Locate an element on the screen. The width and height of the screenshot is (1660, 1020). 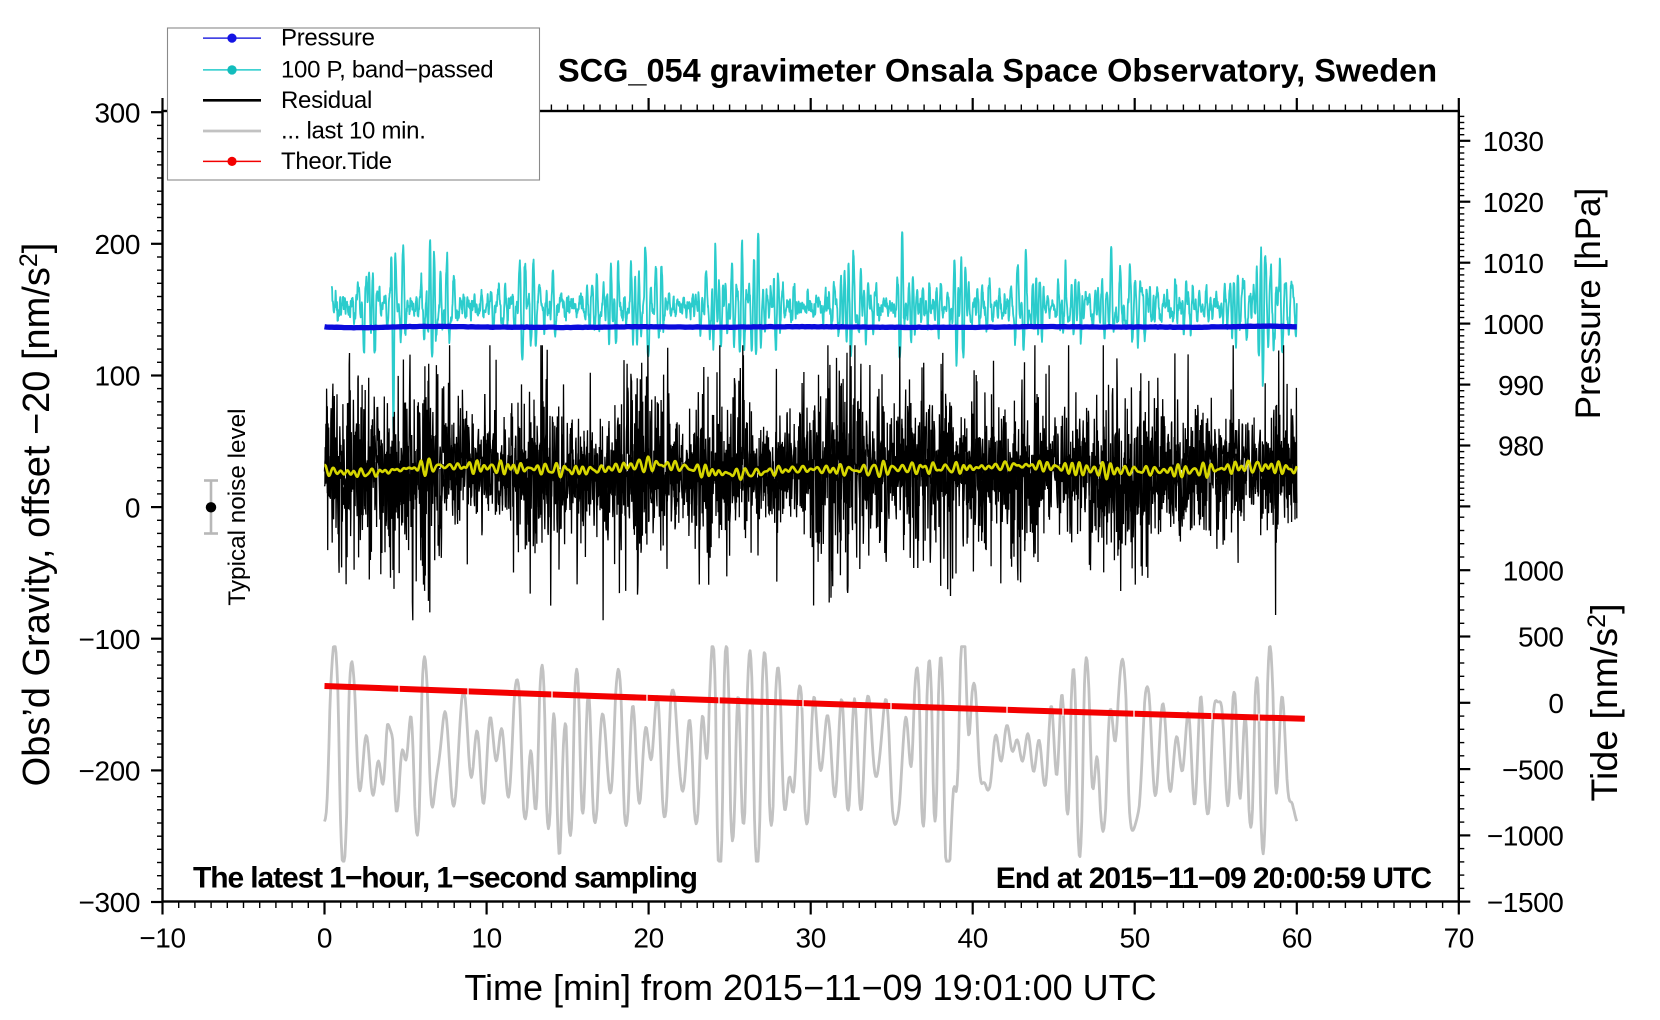
svg-text: −500 is located at coordinates (1532, 769).